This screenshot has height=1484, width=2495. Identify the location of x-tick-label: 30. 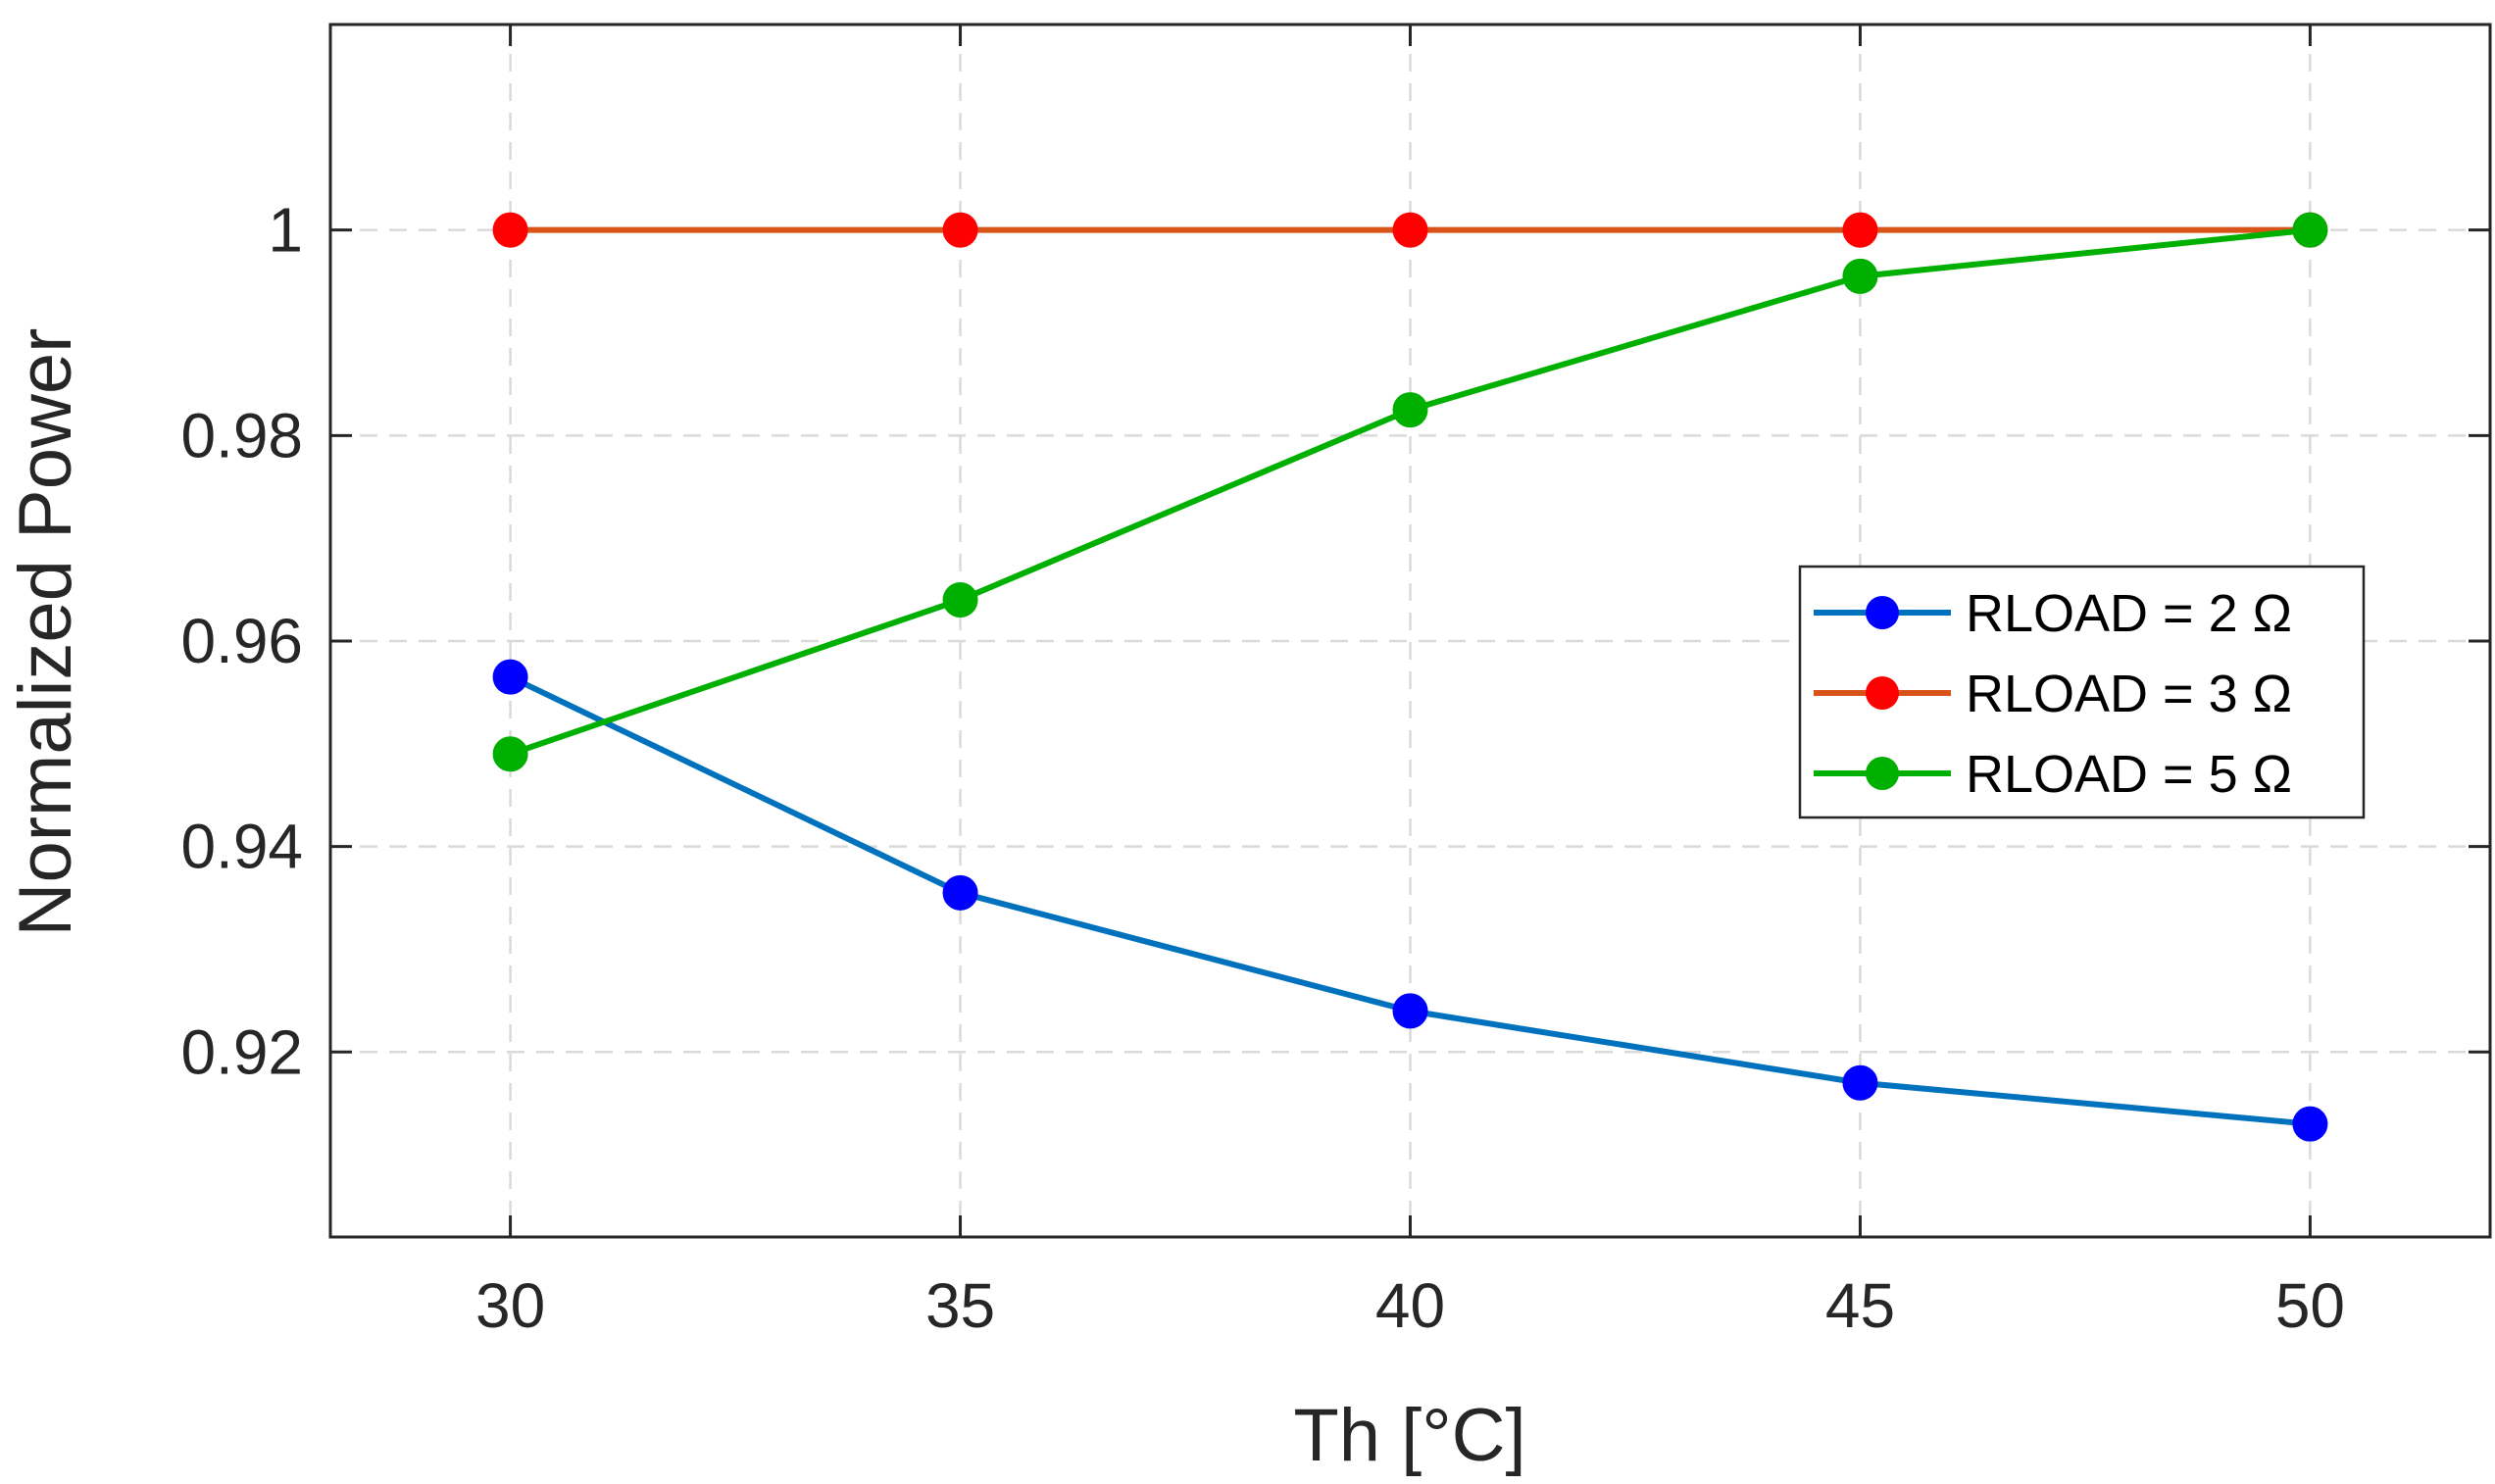
(510, 1305).